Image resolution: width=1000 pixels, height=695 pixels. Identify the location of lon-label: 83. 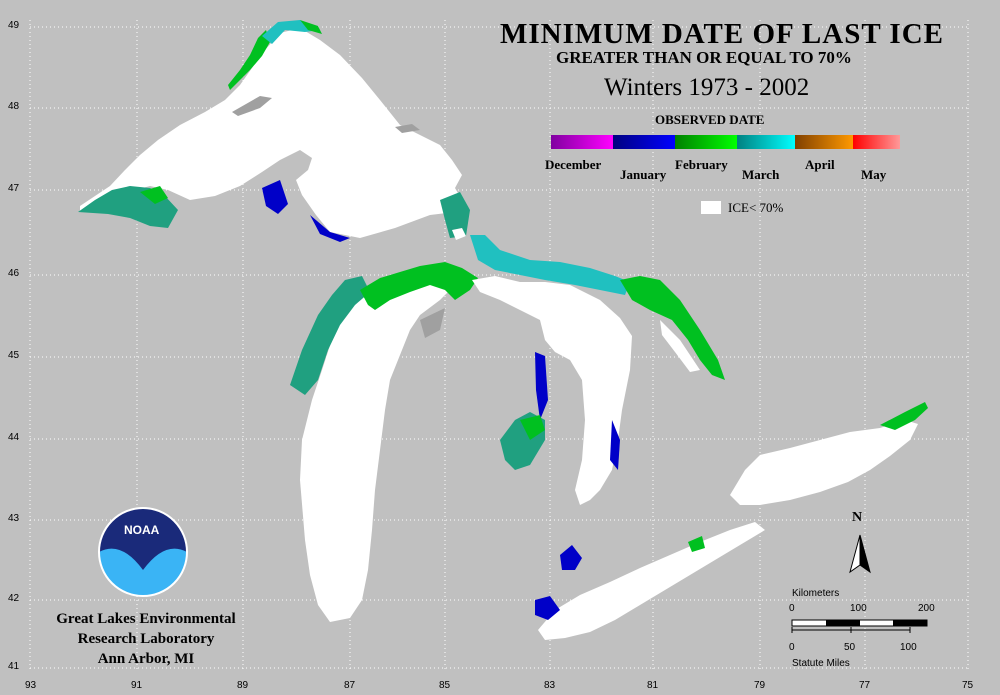
(550, 685).